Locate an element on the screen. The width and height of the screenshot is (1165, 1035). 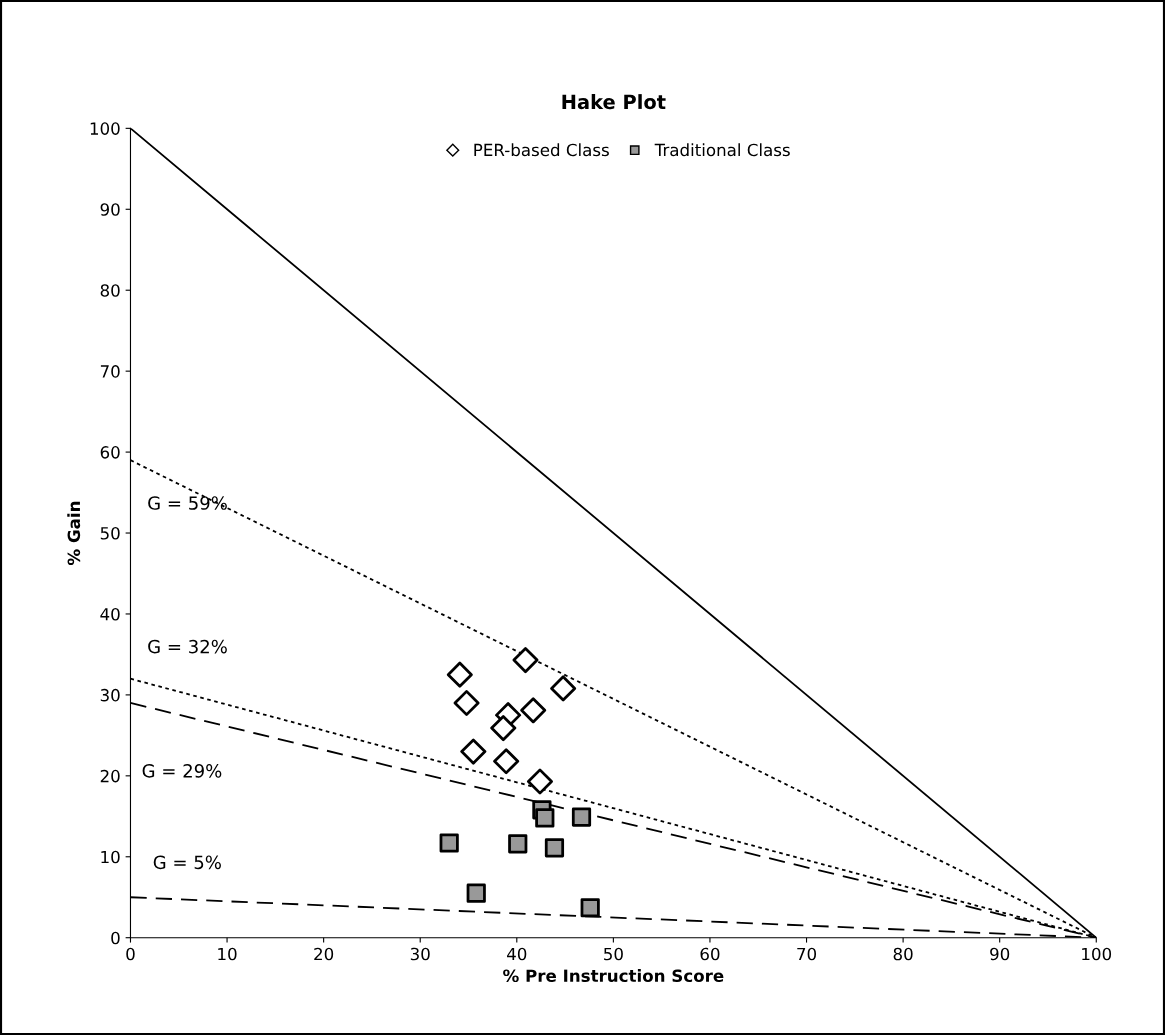
y-tick-label: 70 is located at coordinates (110, 371).